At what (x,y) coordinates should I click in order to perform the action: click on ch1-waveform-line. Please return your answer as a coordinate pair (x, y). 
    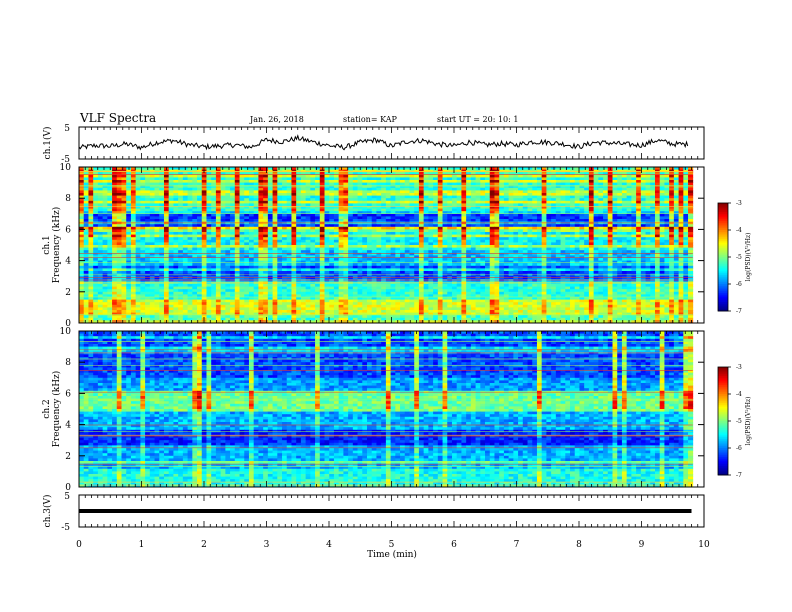
    Looking at the image, I should click on (383, 142).